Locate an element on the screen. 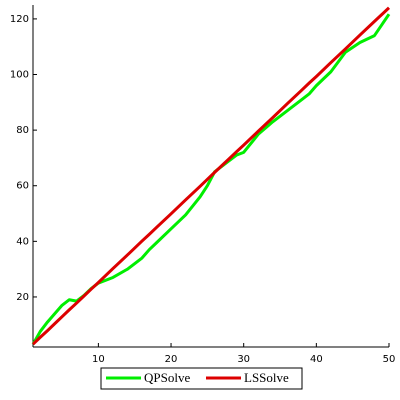  legend-label: QPSolve is located at coordinates (167, 377).